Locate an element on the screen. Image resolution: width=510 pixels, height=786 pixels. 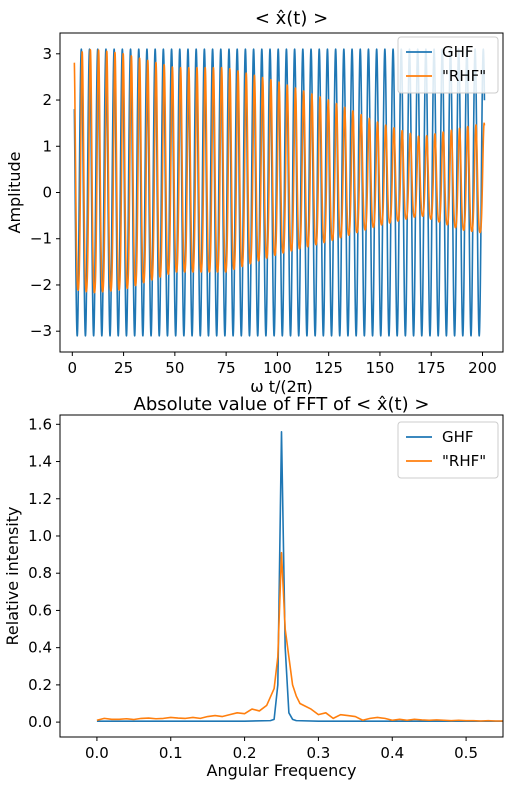
y-axis-label: Amplitude is located at coordinates (14, 193).